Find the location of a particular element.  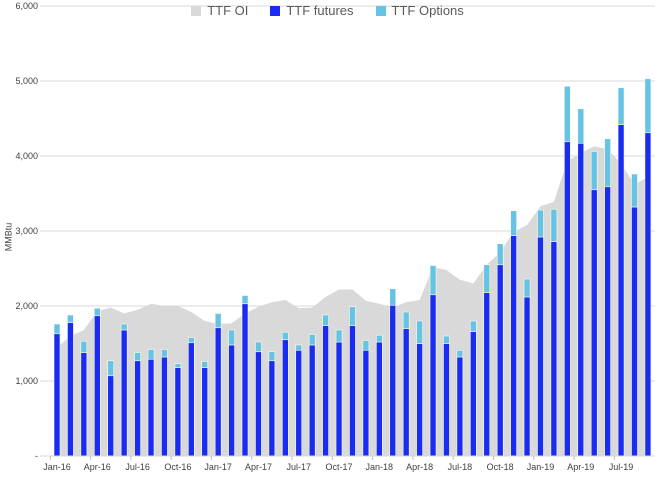

legend: TTF OI TTF futures TTF Options is located at coordinates (327, 10).